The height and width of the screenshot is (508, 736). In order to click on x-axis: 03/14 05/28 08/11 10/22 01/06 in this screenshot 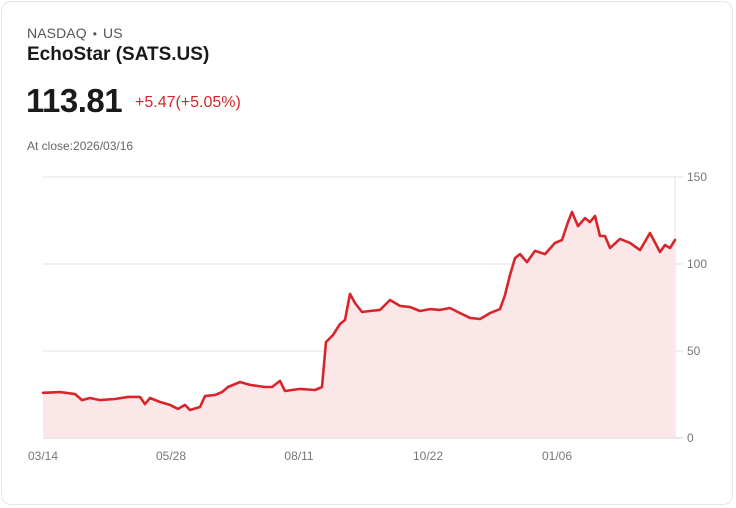, I will do `click(300, 456)`.